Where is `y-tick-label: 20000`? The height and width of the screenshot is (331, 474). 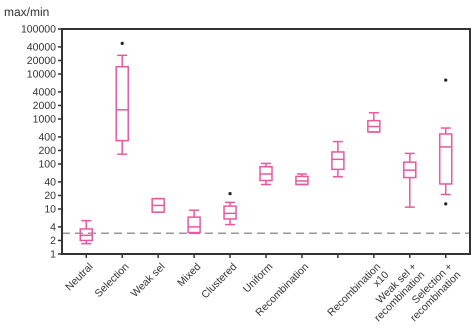 y-tick-label: 20000 is located at coordinates (41, 61).